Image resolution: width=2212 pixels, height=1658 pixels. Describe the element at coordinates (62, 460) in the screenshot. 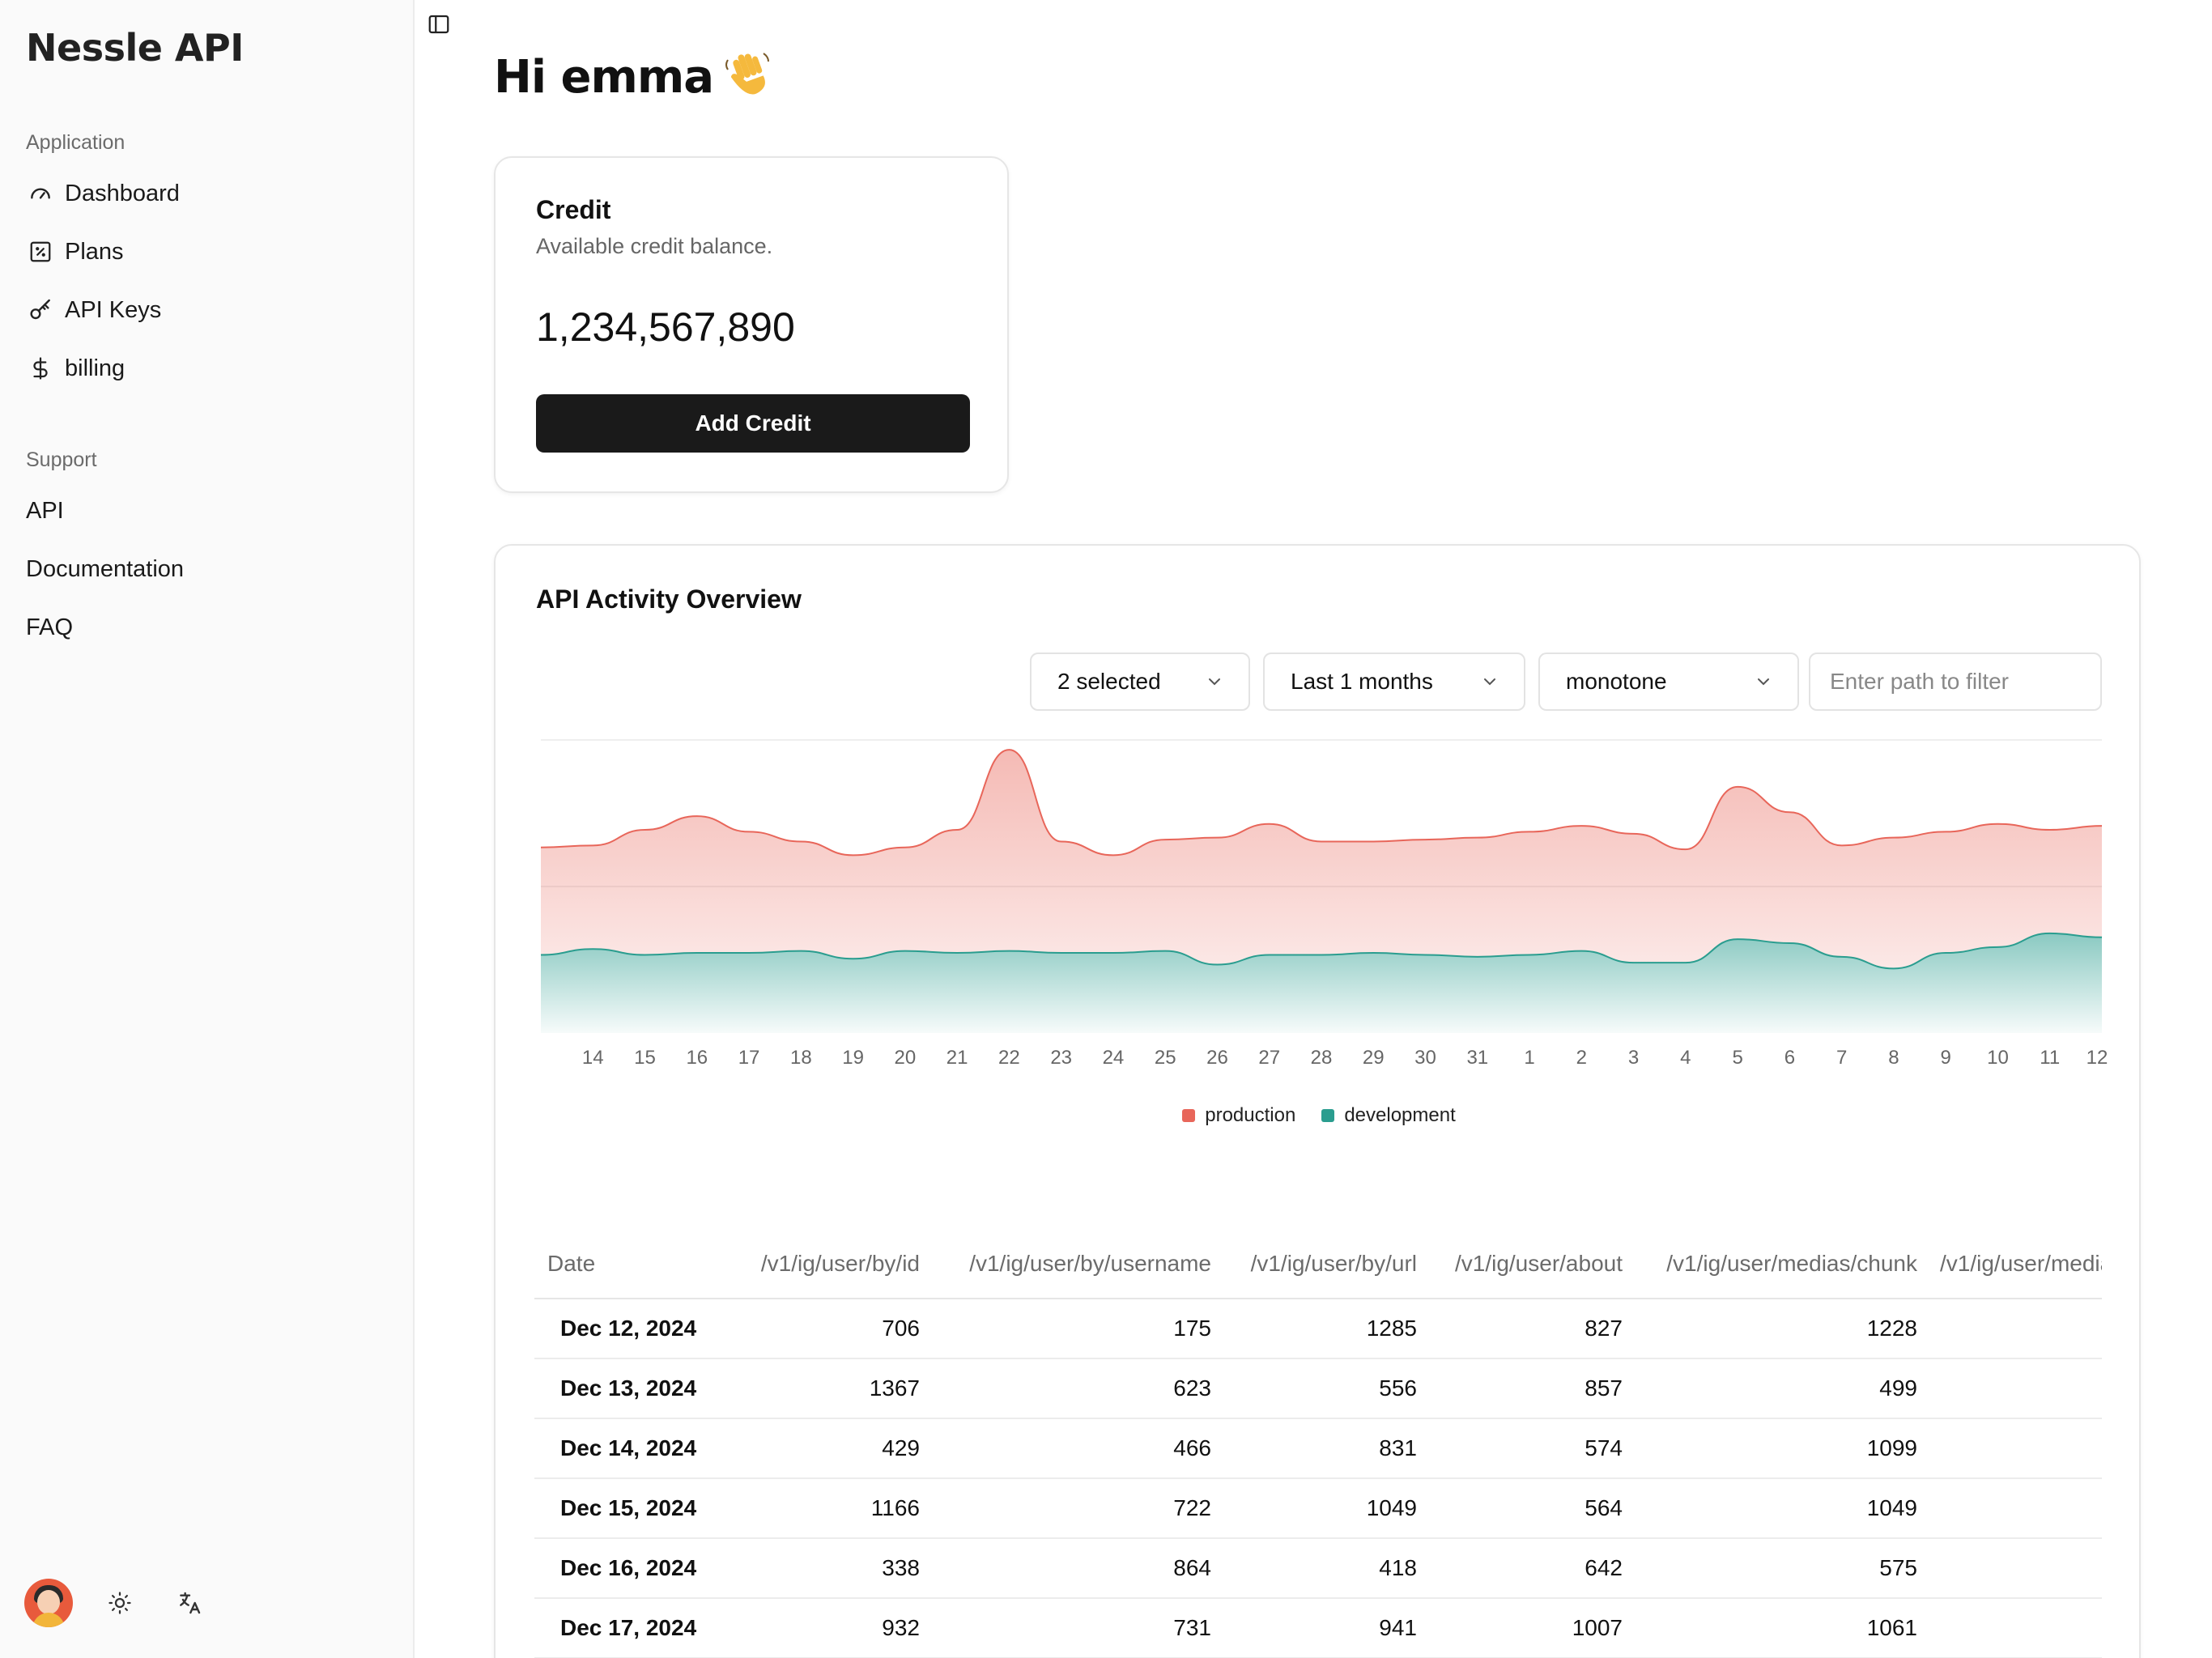

I see `support-group-label: Support` at that location.